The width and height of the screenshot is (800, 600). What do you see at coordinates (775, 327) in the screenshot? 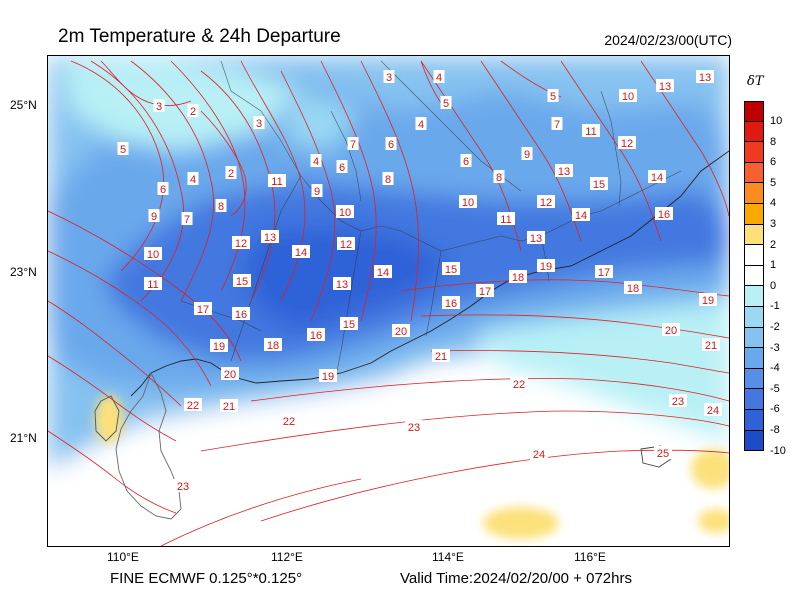
I see `colorbar-label: -2` at bounding box center [775, 327].